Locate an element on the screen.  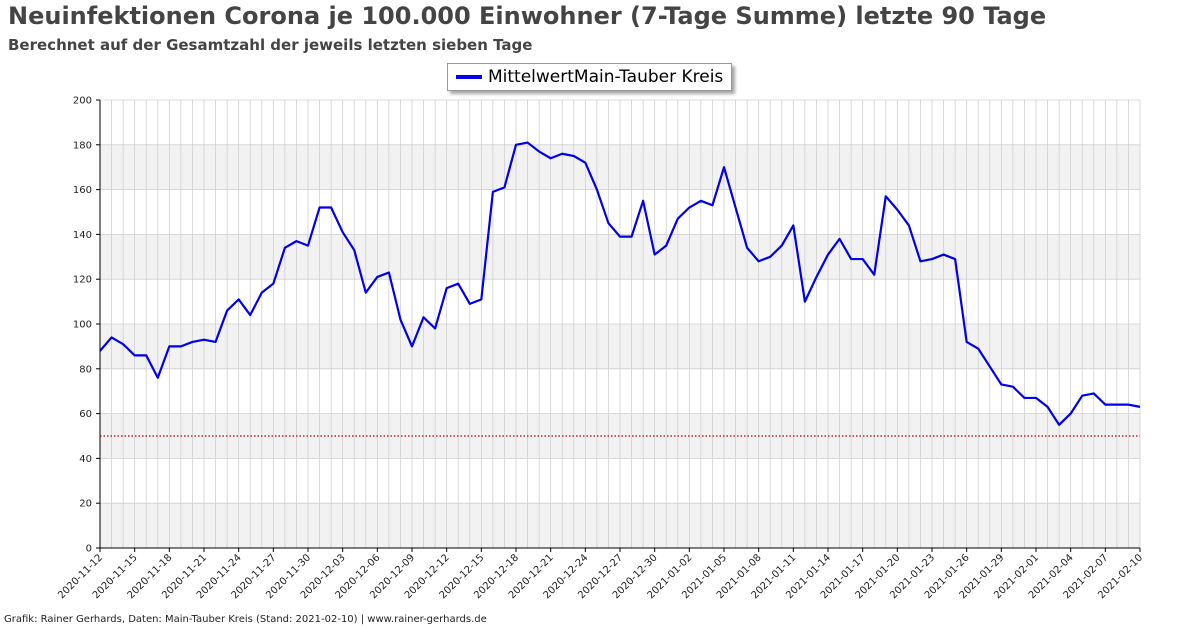
y-tick-label: 140 is located at coordinates (82, 235).